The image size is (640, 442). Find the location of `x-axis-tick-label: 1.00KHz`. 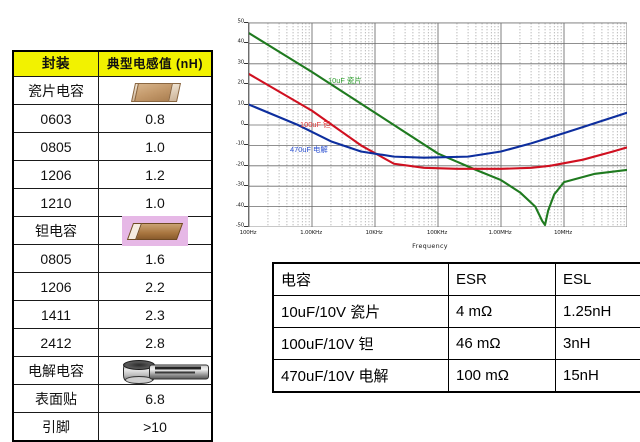

x-axis-tick-label: 1.00KHz is located at coordinates (311, 234).